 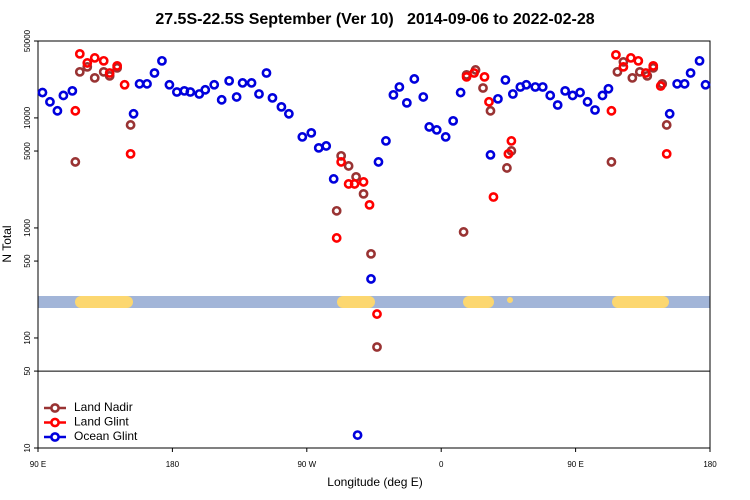 I want to click on x-tick-label: 90 W, so click(x=306, y=464).